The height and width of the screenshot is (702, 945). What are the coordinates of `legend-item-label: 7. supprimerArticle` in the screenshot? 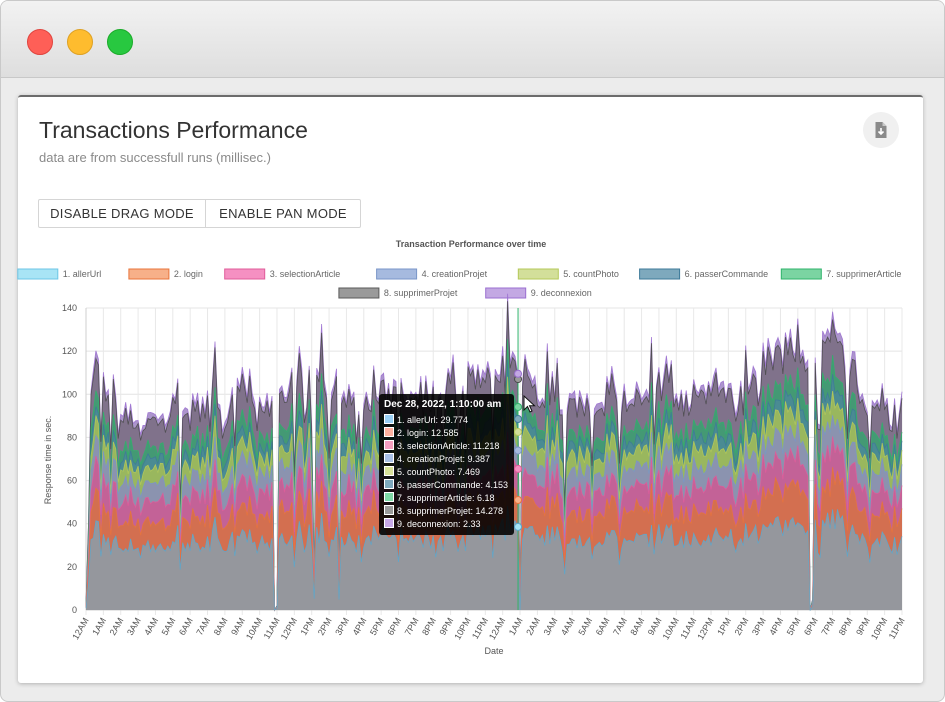 It's located at (863, 274).